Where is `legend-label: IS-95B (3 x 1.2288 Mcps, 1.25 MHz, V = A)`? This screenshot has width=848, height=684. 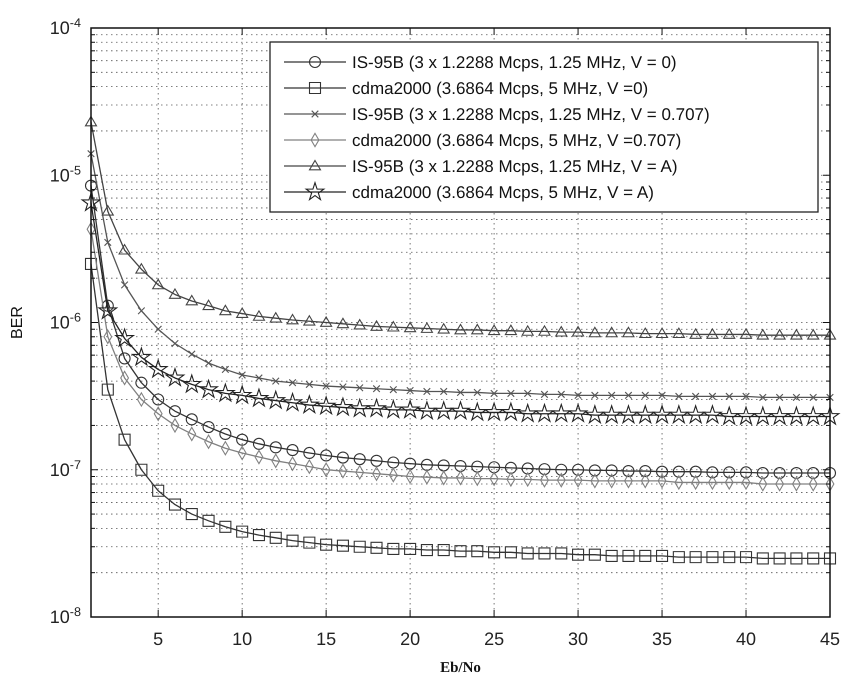 legend-label: IS-95B (3 x 1.2288 Mcps, 1.25 MHz, V = A) is located at coordinates (515, 166).